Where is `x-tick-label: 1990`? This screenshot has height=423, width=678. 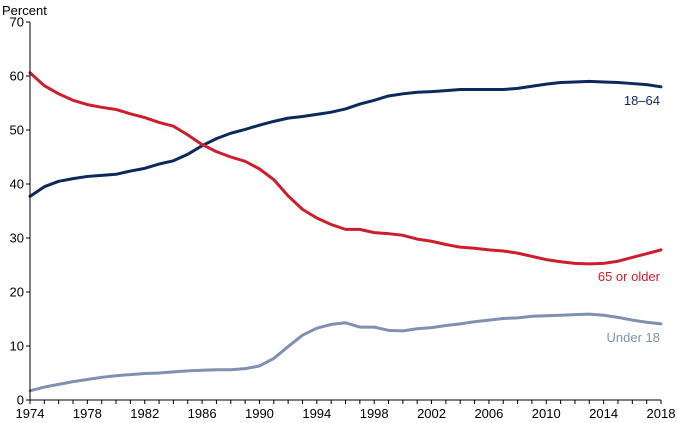 x-tick-label: 1990 is located at coordinates (259, 413).